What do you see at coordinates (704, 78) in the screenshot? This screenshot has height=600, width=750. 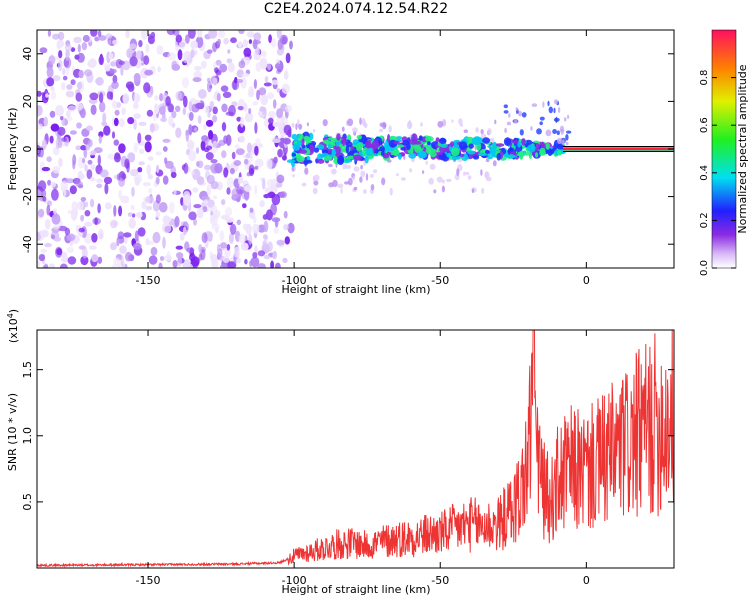 I see `colorbar-tick-label: 0.8` at bounding box center [704, 78].